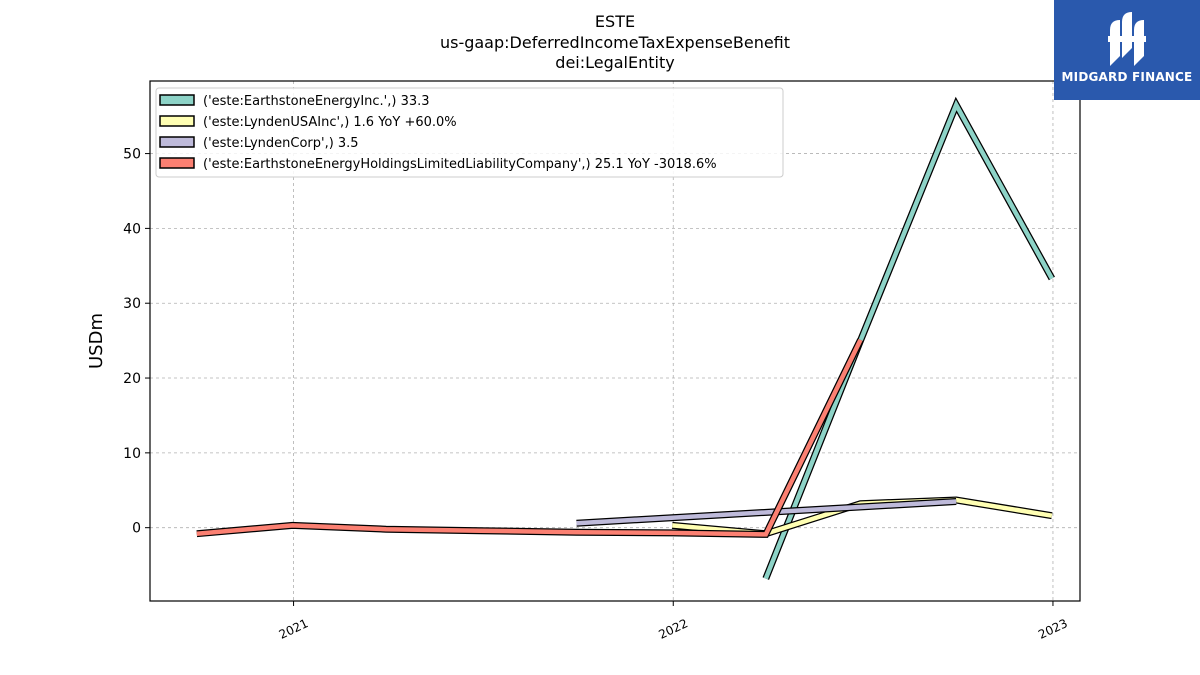 The height and width of the screenshot is (675, 1200). I want to click on x-tick-label: 2022, so click(673, 629).